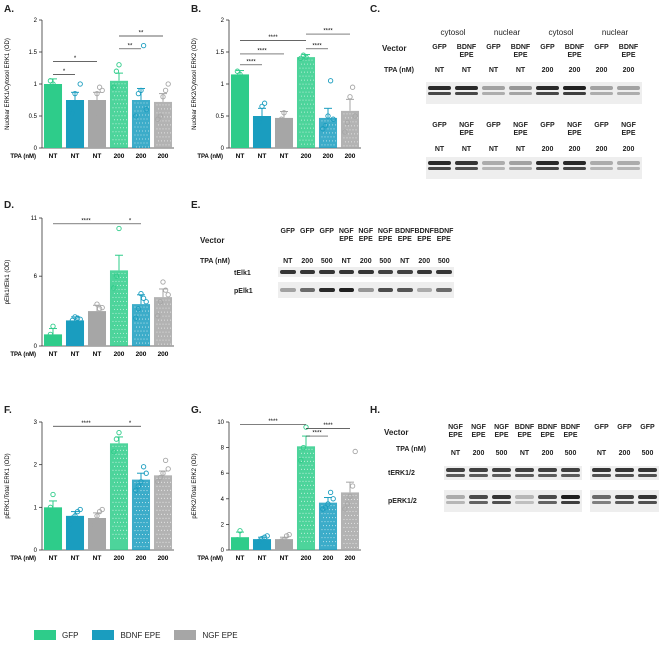  What do you see at coordinates (262, 558) in the screenshot?
I see `x-tick-label: NT` at bounding box center [262, 558].